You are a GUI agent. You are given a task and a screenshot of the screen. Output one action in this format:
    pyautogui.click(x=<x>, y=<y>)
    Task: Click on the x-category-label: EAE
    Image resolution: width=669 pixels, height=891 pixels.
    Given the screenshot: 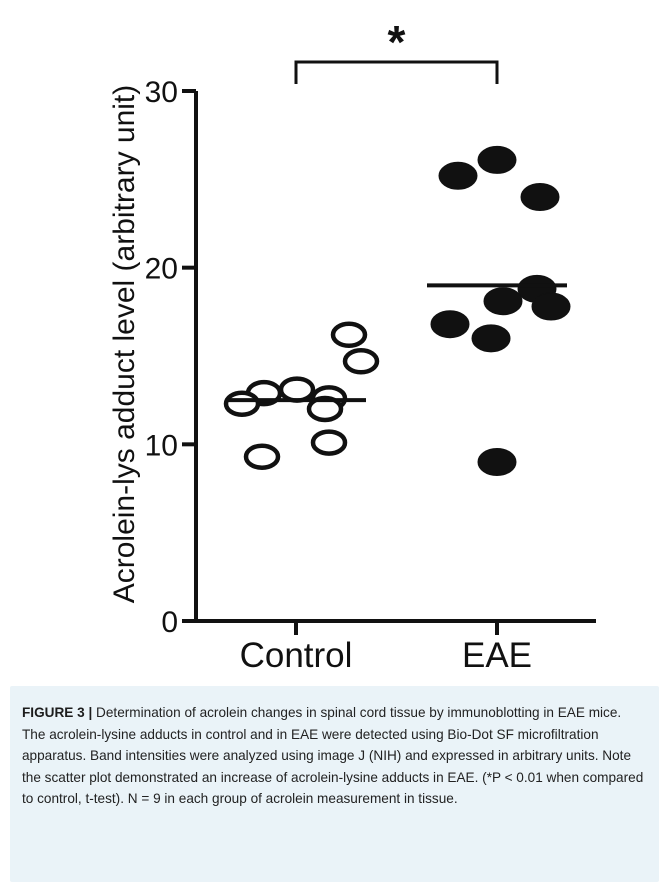 What is the action you would take?
    pyautogui.click(x=497, y=655)
    